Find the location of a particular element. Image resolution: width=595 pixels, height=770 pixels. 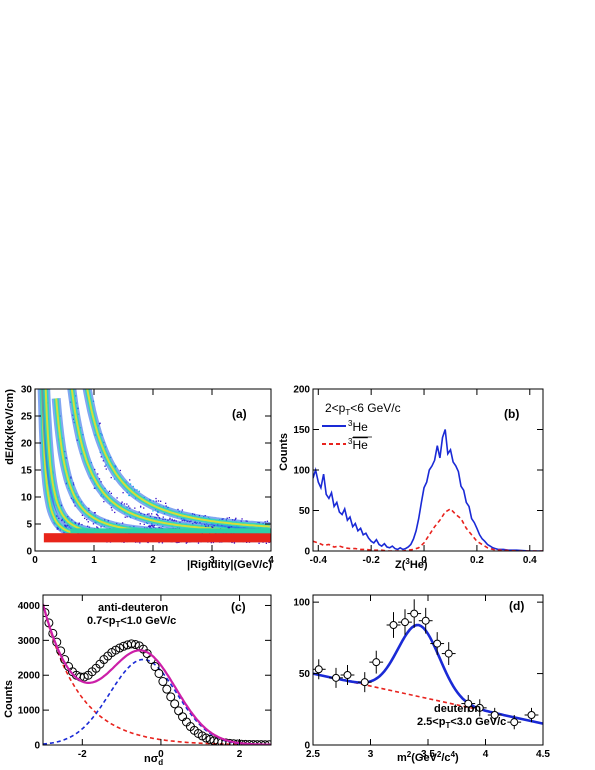

x-tick-label: 4 is located at coordinates (271, 560).